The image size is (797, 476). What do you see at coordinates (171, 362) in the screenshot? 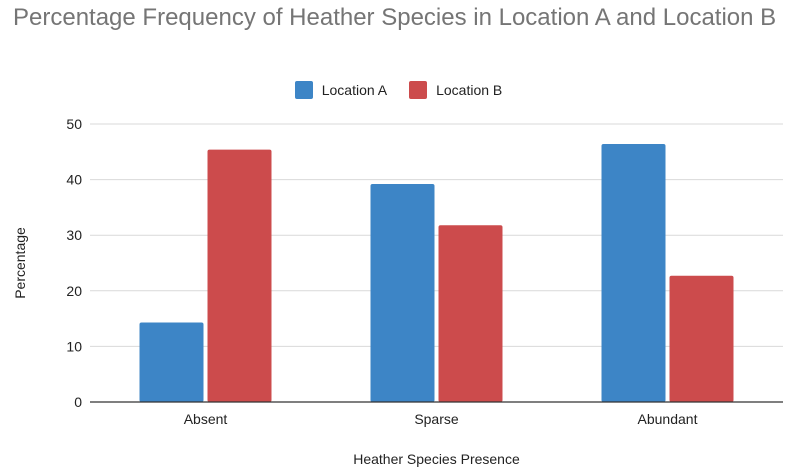
I see `bar-location-a-absent` at bounding box center [171, 362].